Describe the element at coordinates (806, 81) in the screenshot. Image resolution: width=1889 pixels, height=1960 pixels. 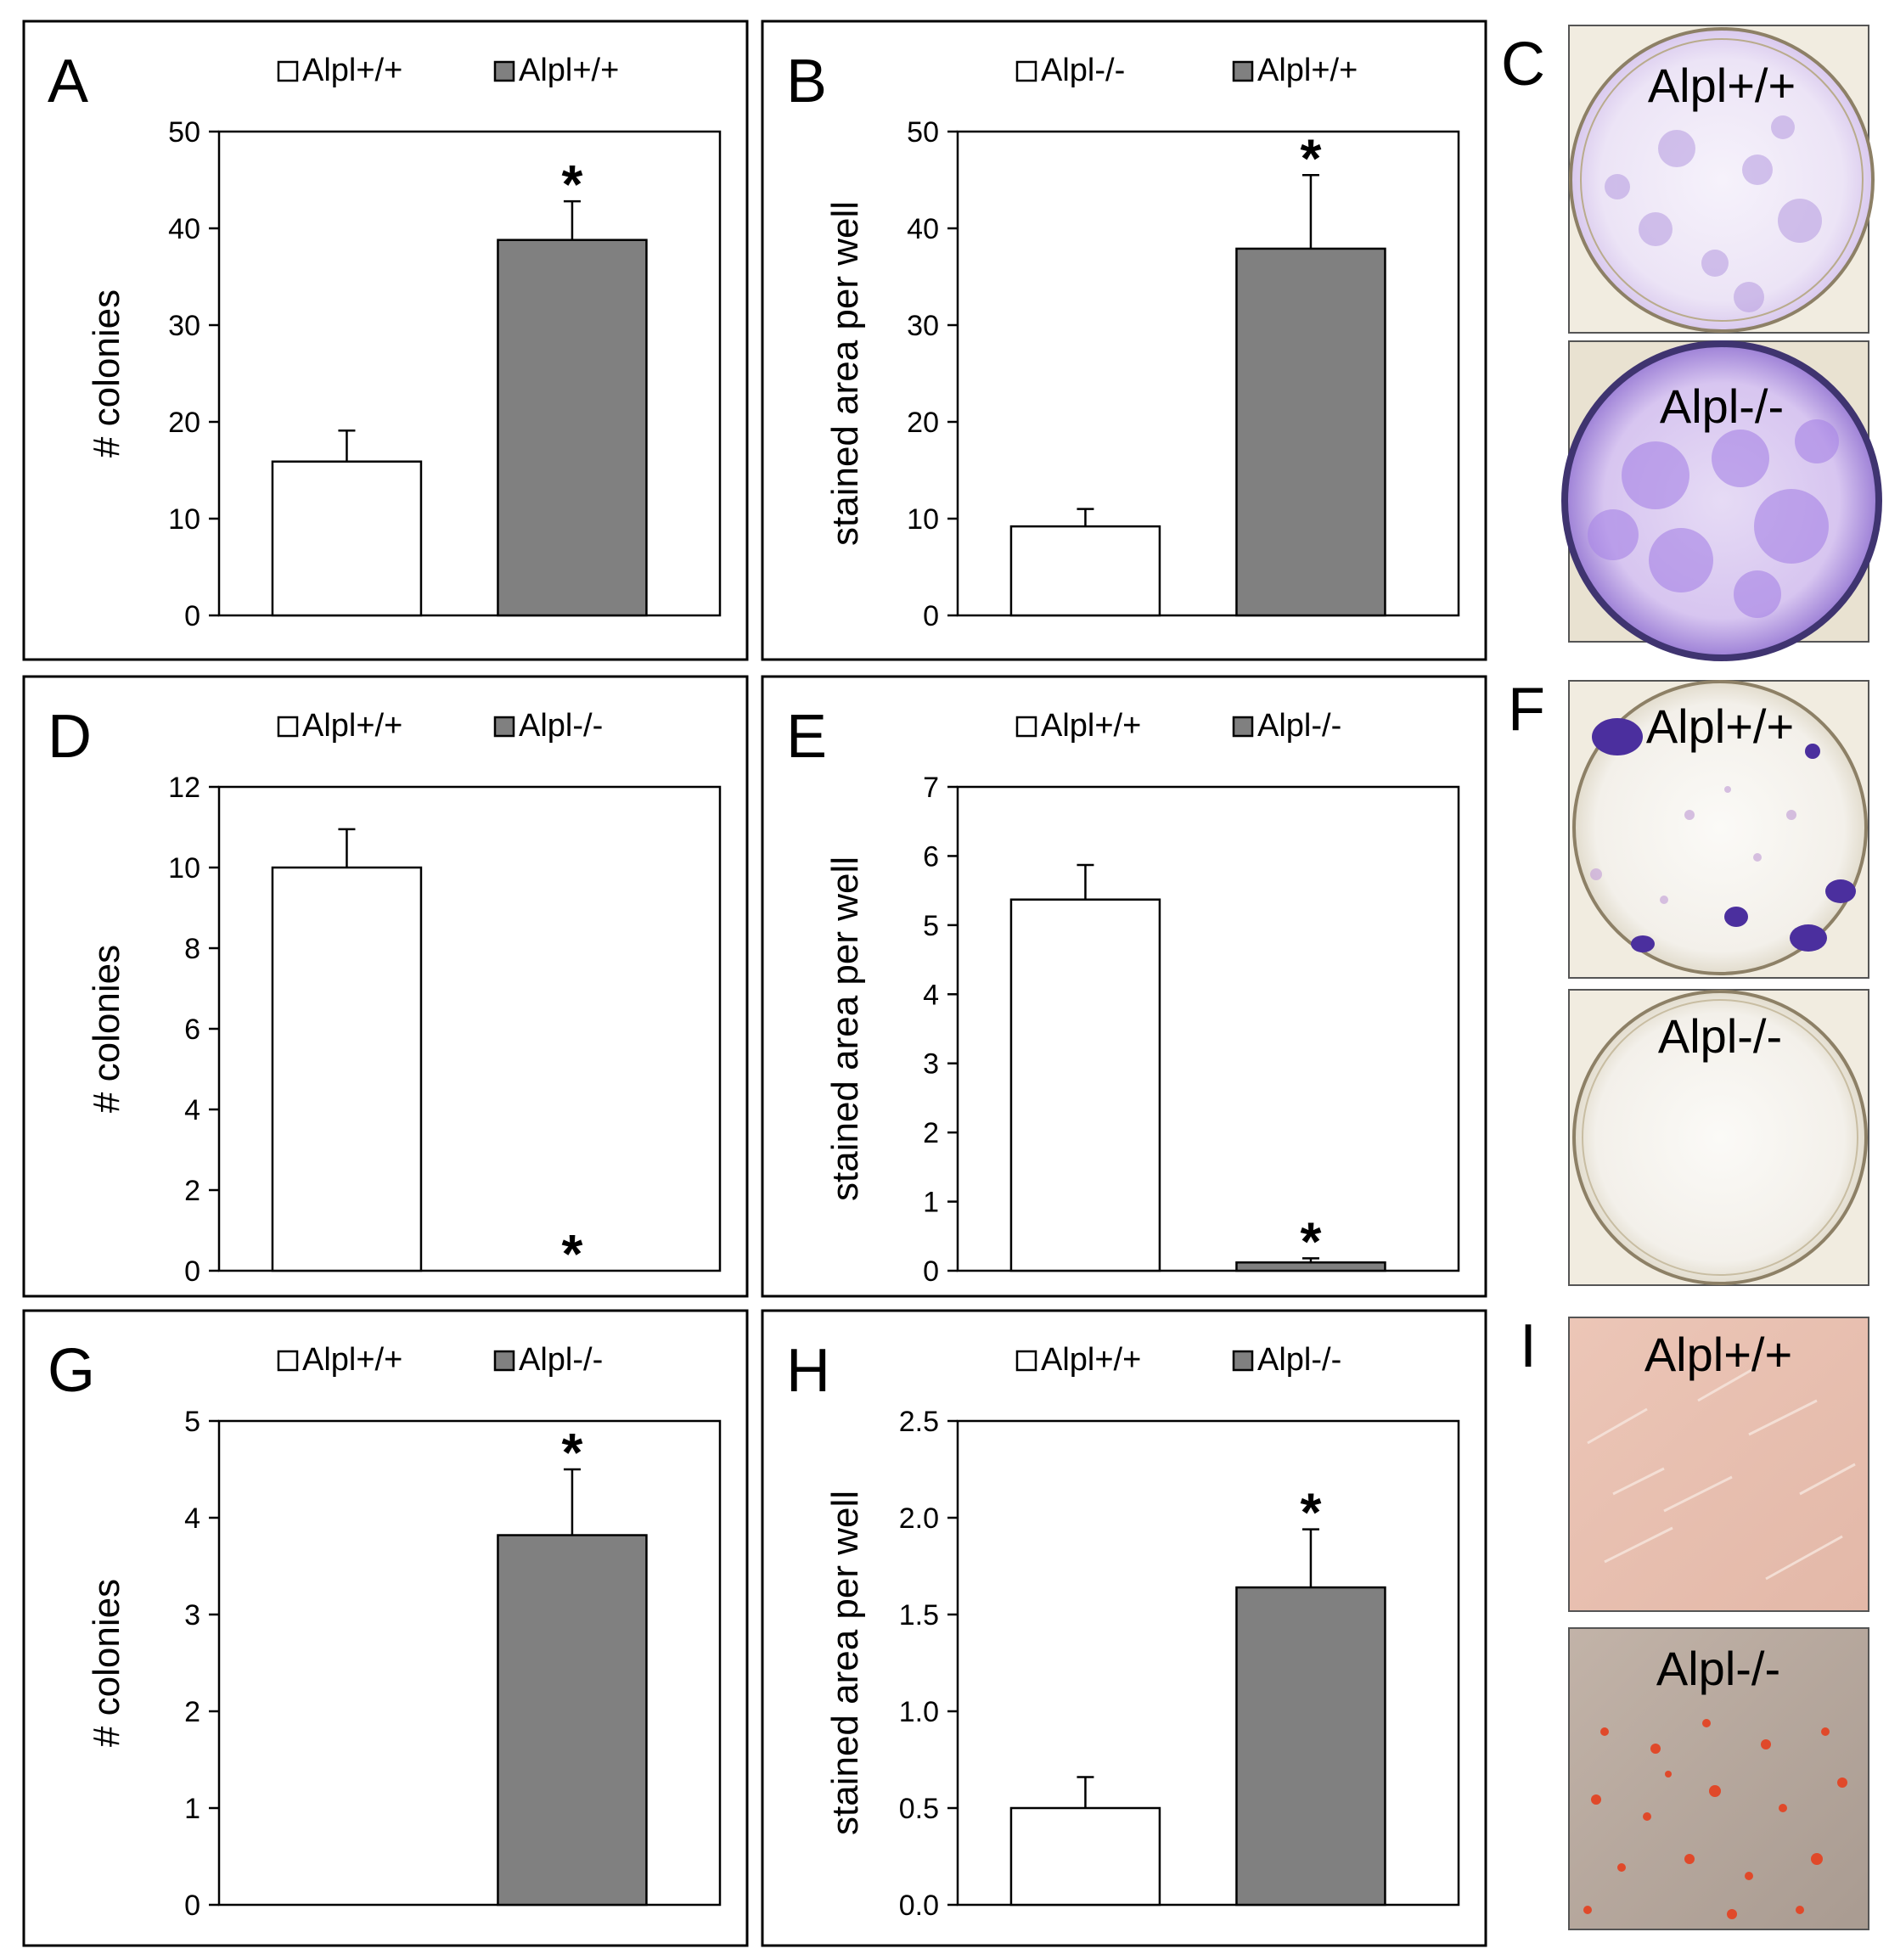
I see `panel-letter: B` at that location.